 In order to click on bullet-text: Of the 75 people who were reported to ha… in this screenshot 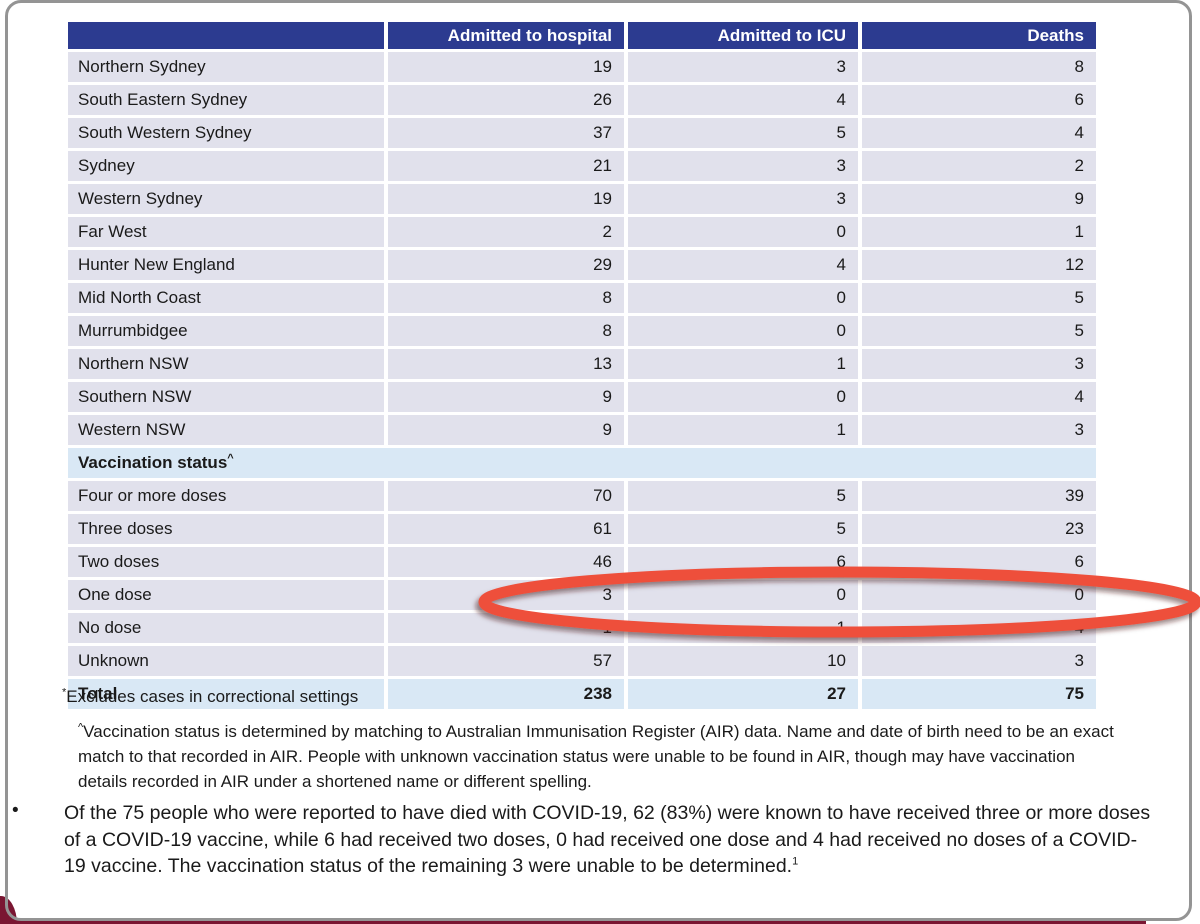, I will do `click(609, 840)`.